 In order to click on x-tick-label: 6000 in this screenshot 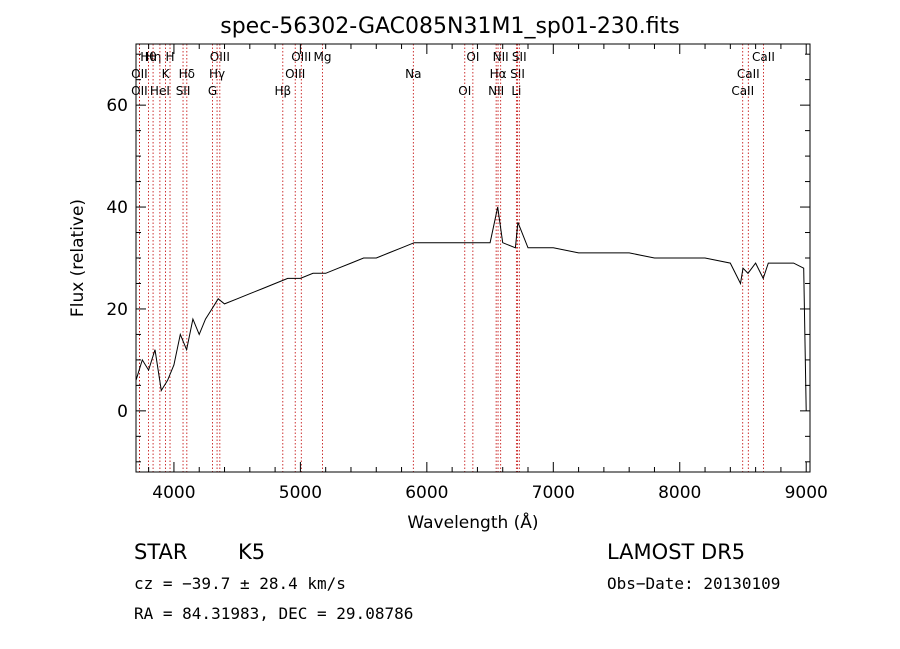, I will do `click(426, 493)`.